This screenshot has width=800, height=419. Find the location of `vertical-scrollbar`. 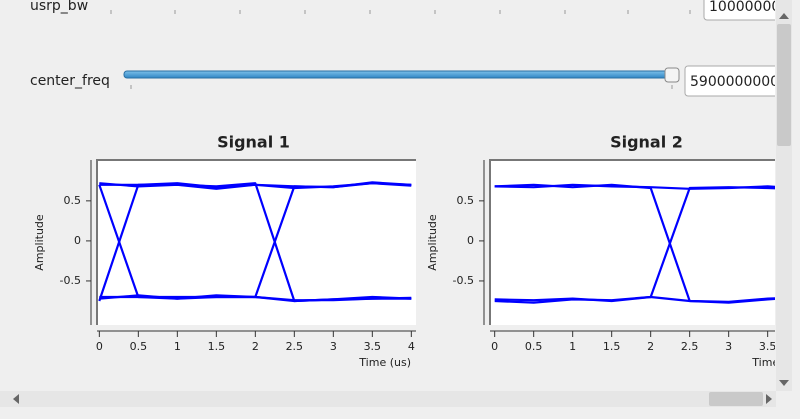

vertical-scrollbar is located at coordinates (784, 195).